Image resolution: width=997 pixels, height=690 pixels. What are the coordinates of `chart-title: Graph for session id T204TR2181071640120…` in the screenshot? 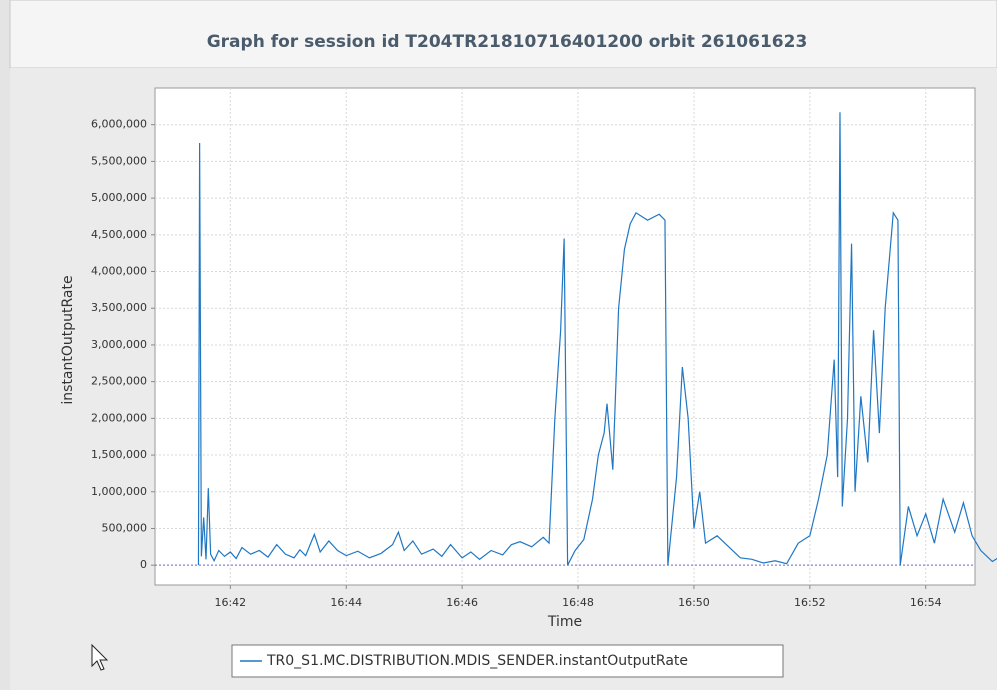 It's located at (507, 42).